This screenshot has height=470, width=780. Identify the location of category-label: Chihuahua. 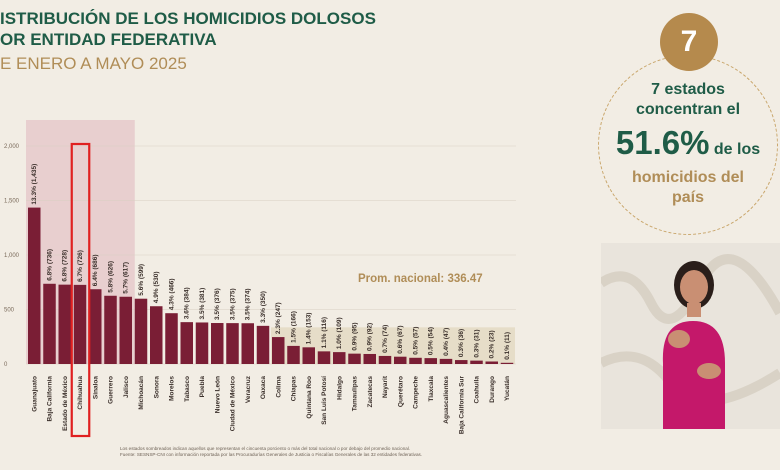
(80, 393).